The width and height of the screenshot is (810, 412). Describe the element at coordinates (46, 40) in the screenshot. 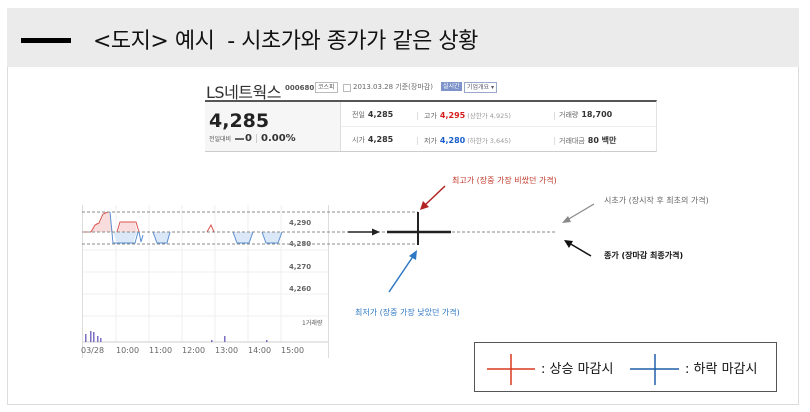

I see `title-bar-mark` at that location.